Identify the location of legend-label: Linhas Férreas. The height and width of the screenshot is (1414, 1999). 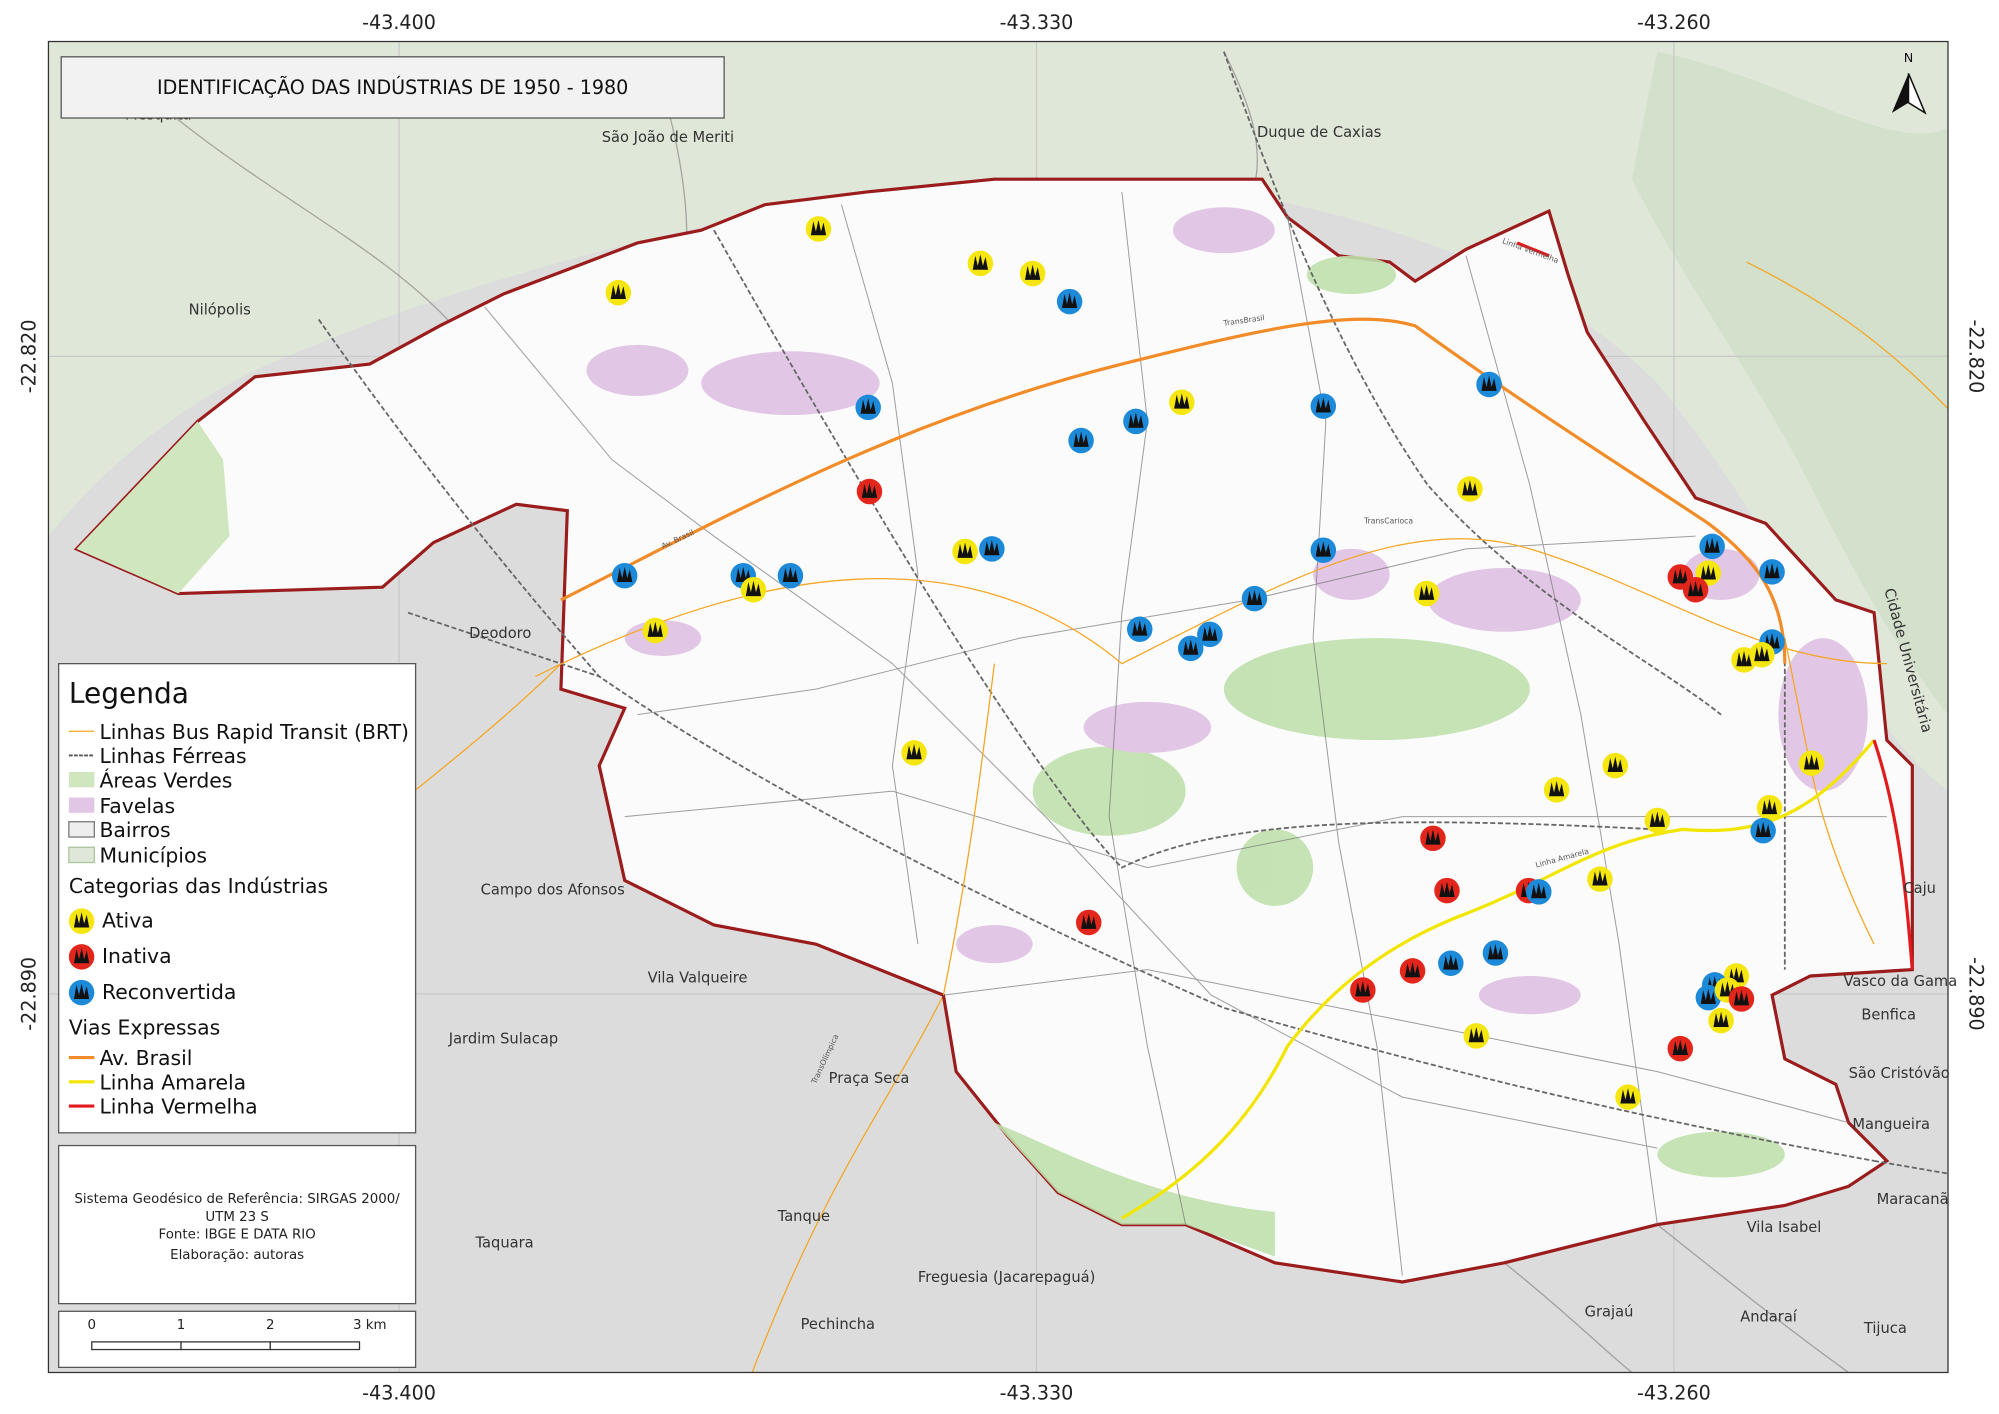
(172, 756).